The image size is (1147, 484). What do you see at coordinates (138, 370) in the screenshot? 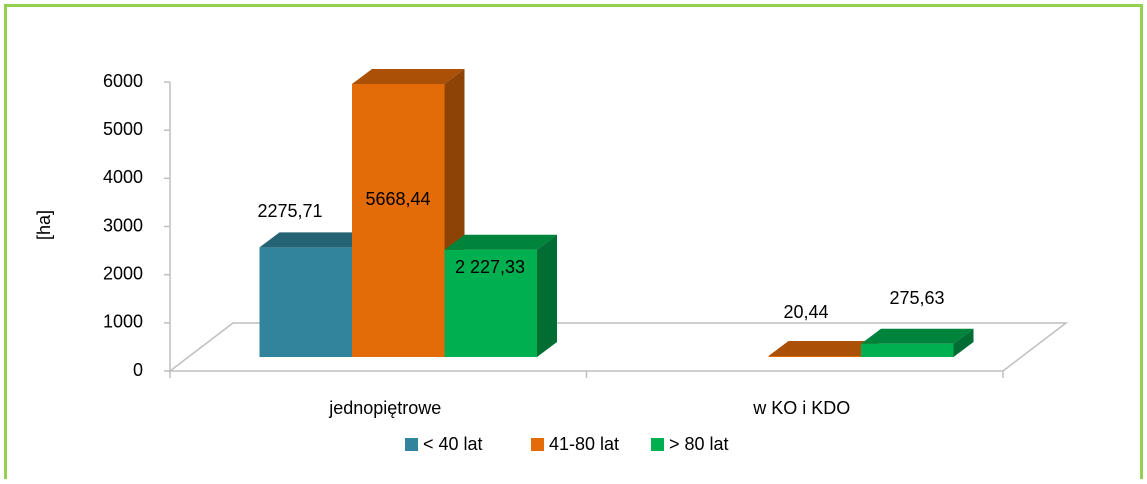
I see `y-tick-label: 0` at bounding box center [138, 370].